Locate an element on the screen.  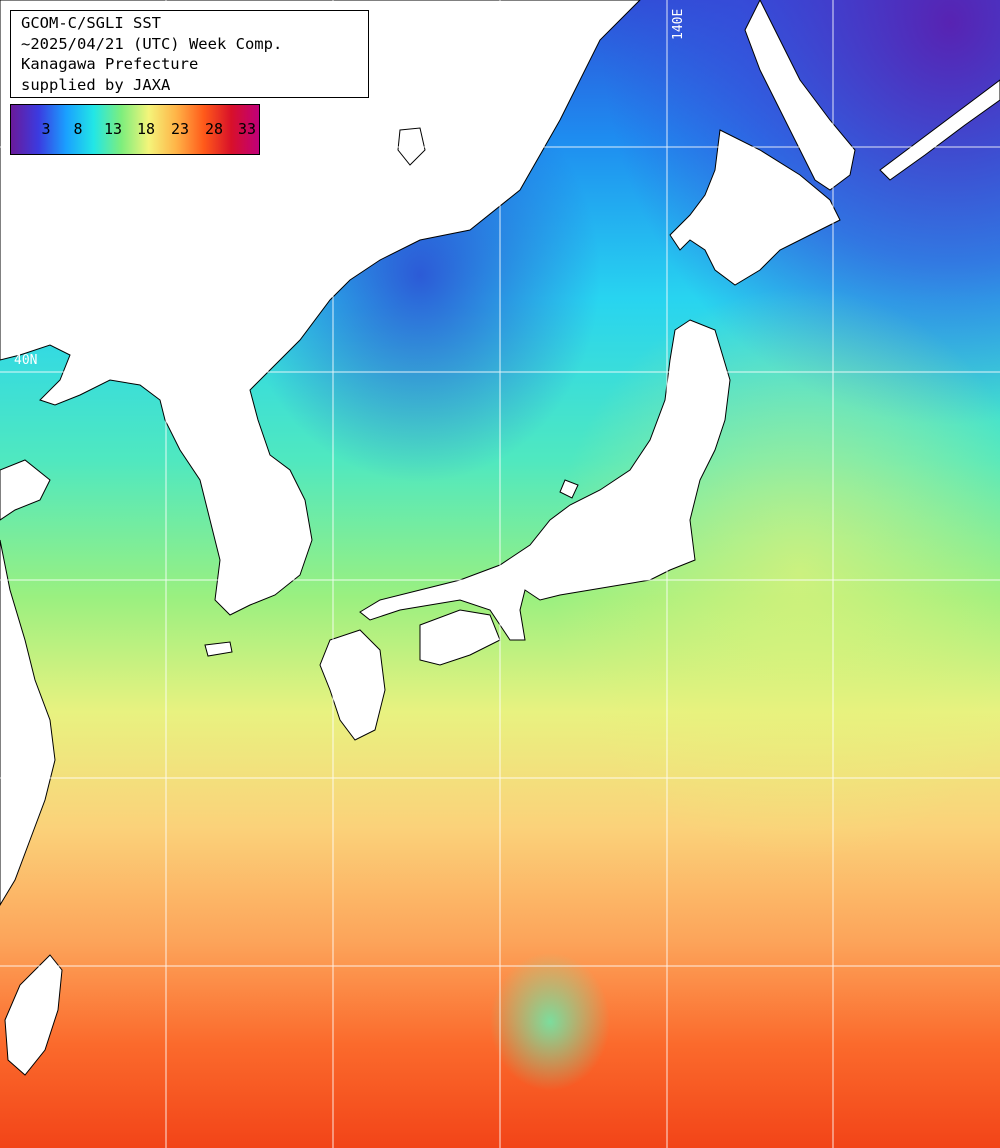
legend-tick-label: 3 is located at coordinates (46, 129).